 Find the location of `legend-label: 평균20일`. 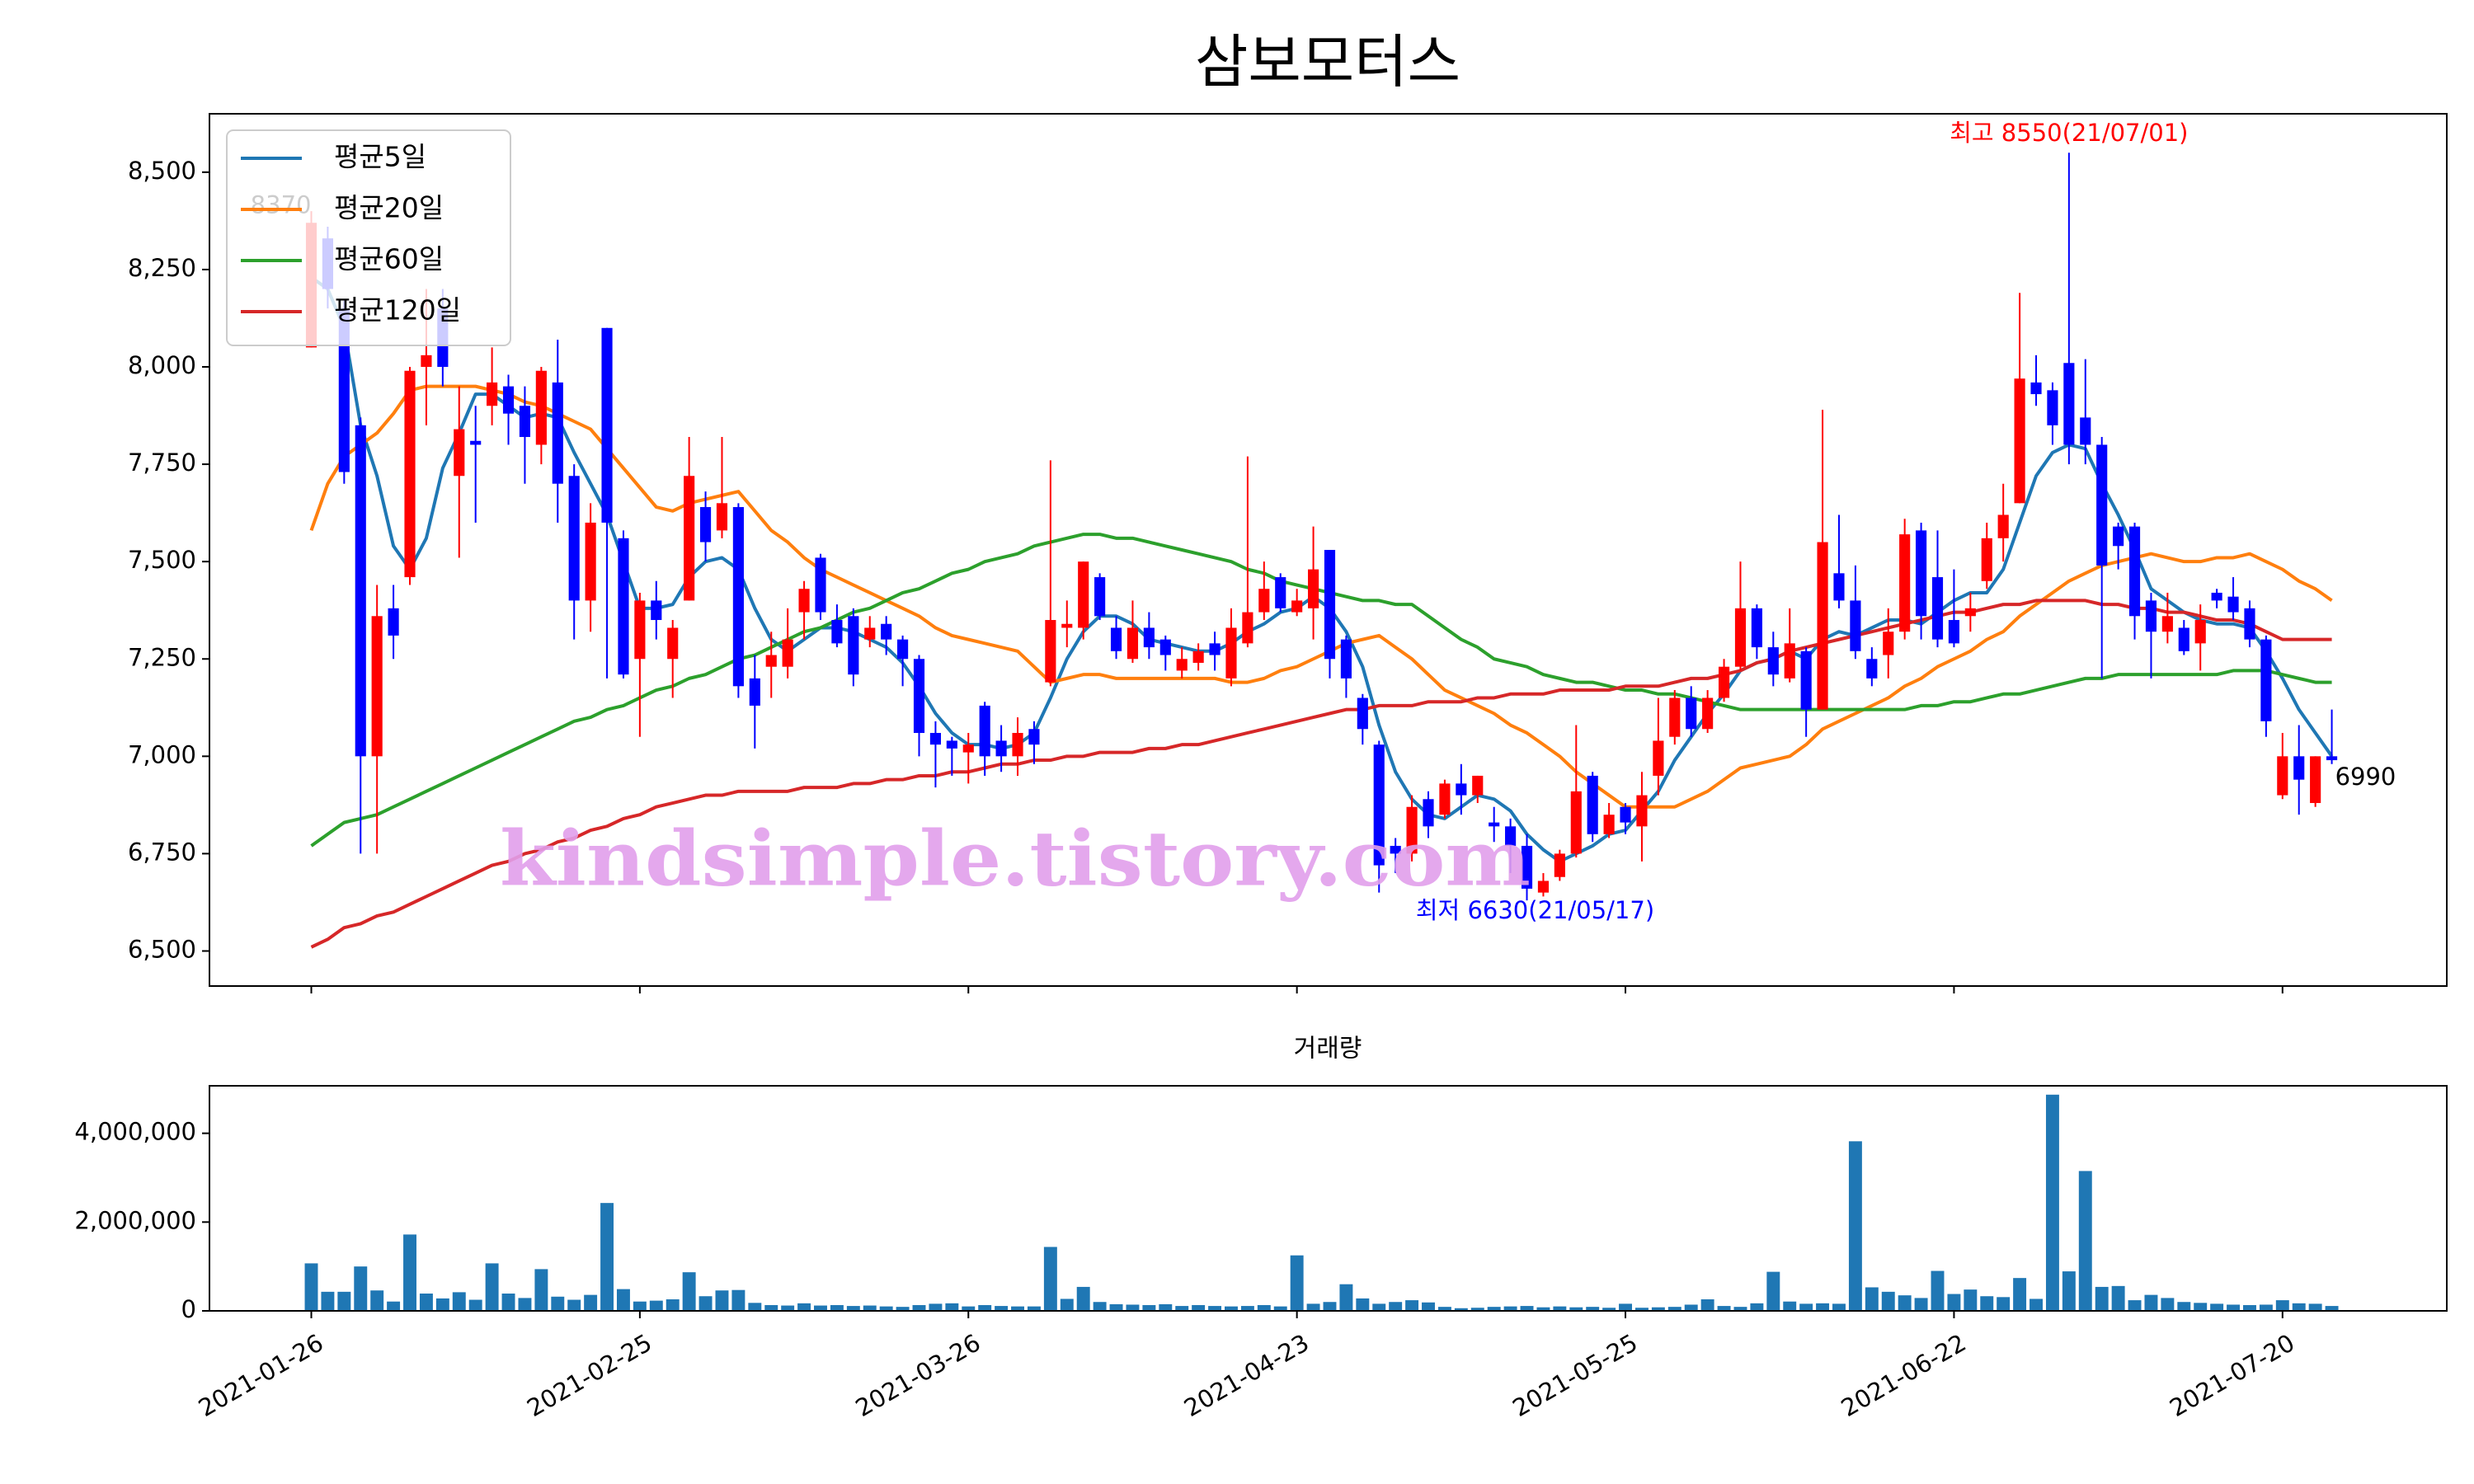

legend-label: 평균20일 is located at coordinates (389, 208).